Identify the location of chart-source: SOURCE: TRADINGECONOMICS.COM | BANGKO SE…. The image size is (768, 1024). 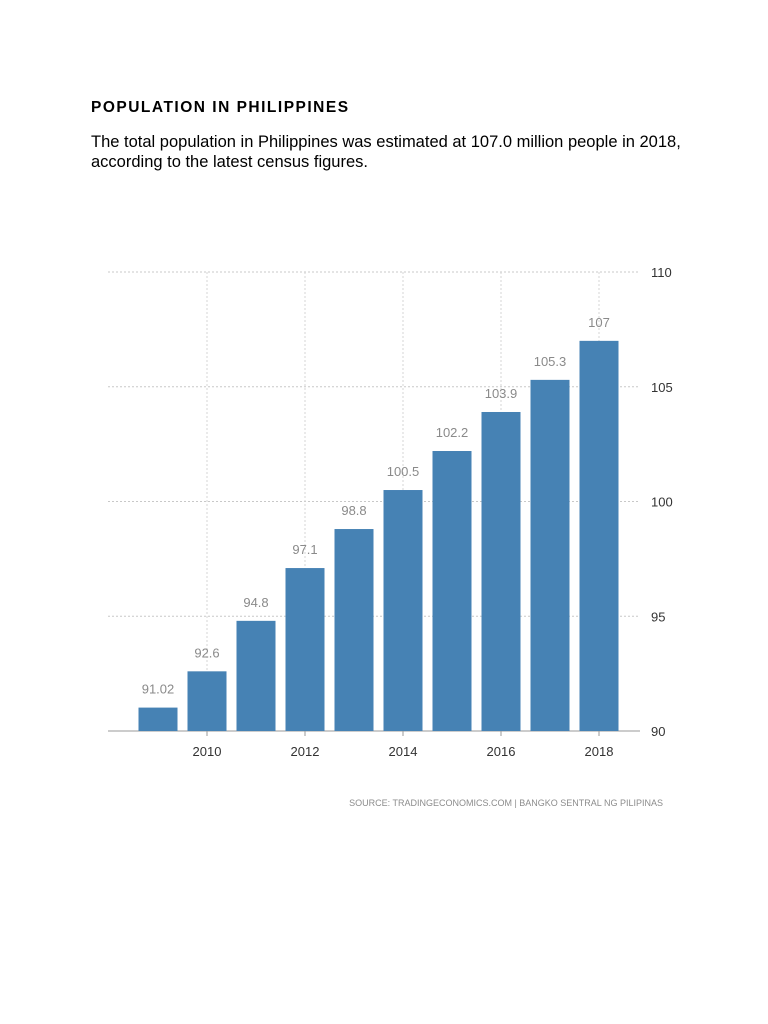
(506, 803).